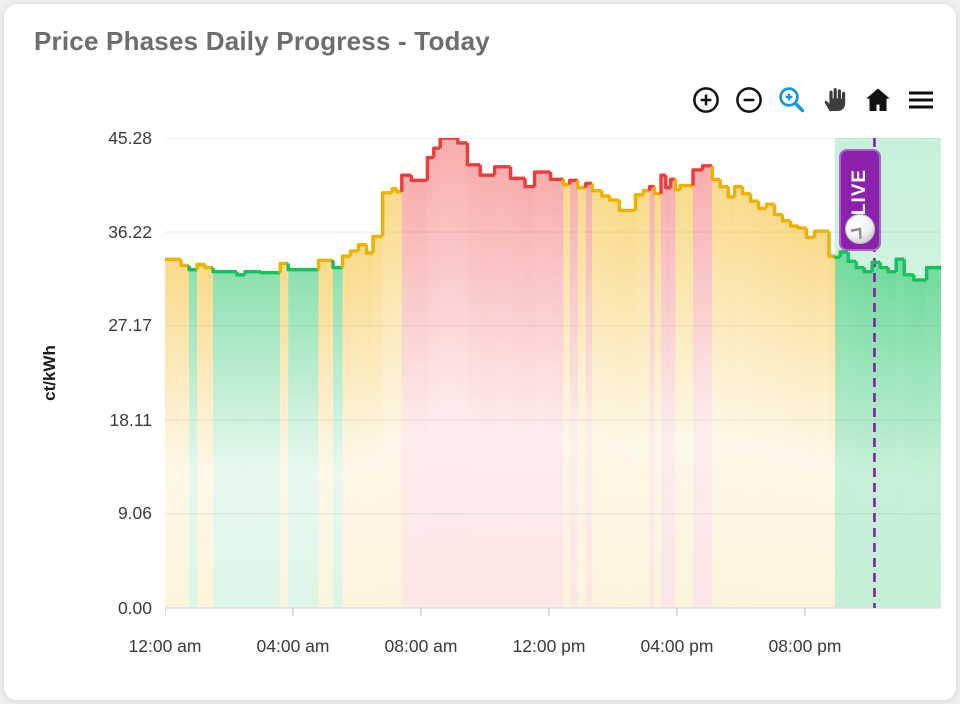  Describe the element at coordinates (262, 41) in the screenshot. I see `chart-title: Price Phases Daily Progress - Today` at that location.